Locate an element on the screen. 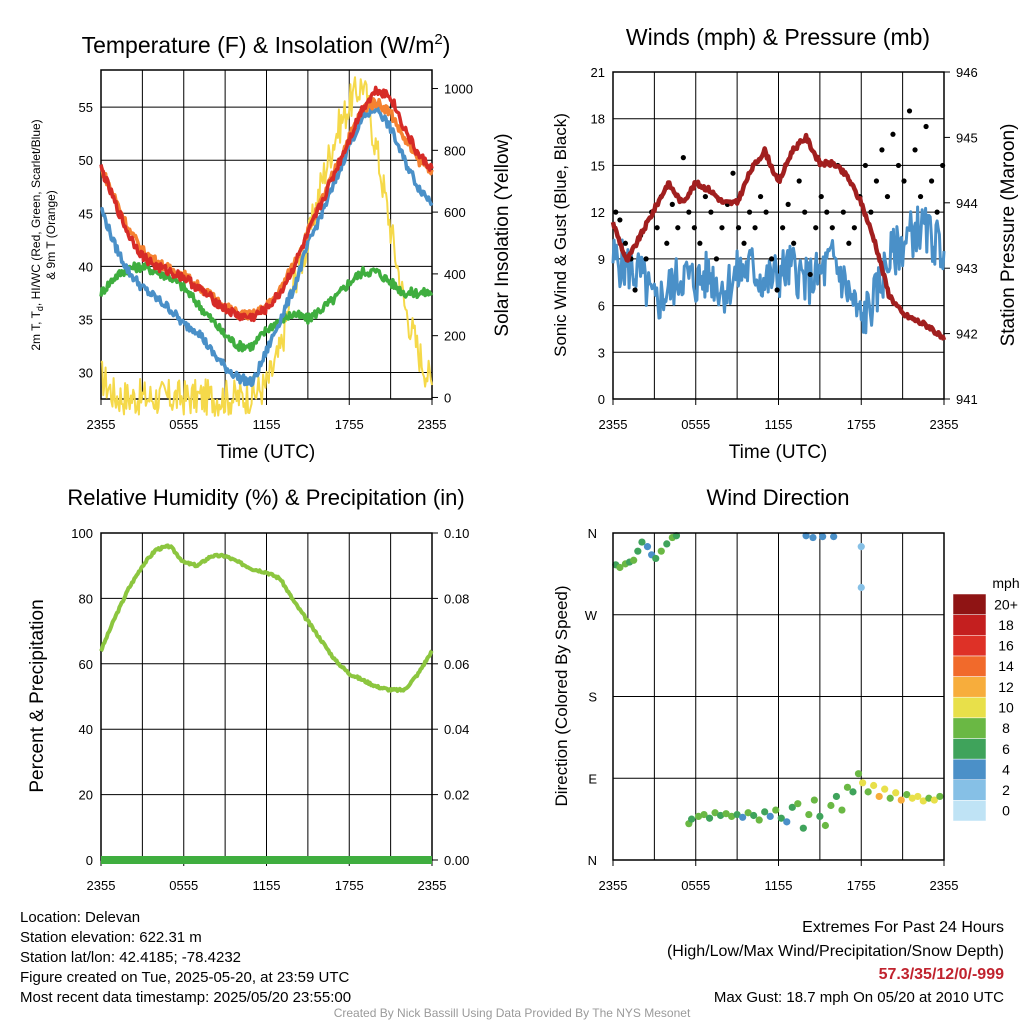 This screenshot has height=1024, width=1024. wind-title: Winds (mph) & Pressure (mb) is located at coordinates (778, 37).